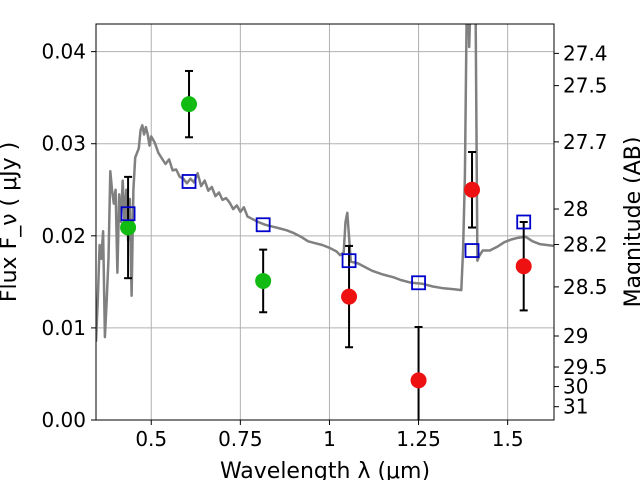 This screenshot has height=480, width=640. I want to click on y-tick-layer: 0.00 0.01 0.02 0.03 0.04, so click(68, 236).